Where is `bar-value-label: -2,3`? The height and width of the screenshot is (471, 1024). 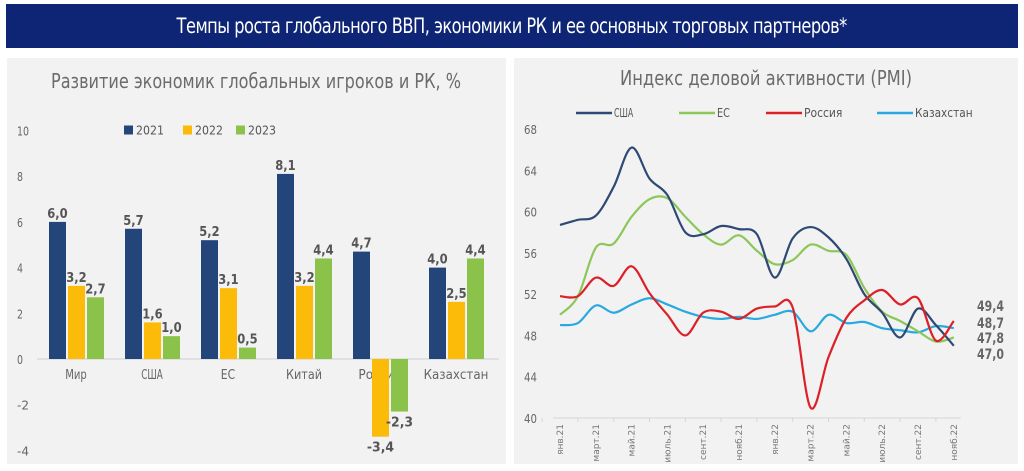 bar-value-label: -2,3 is located at coordinates (399, 423).